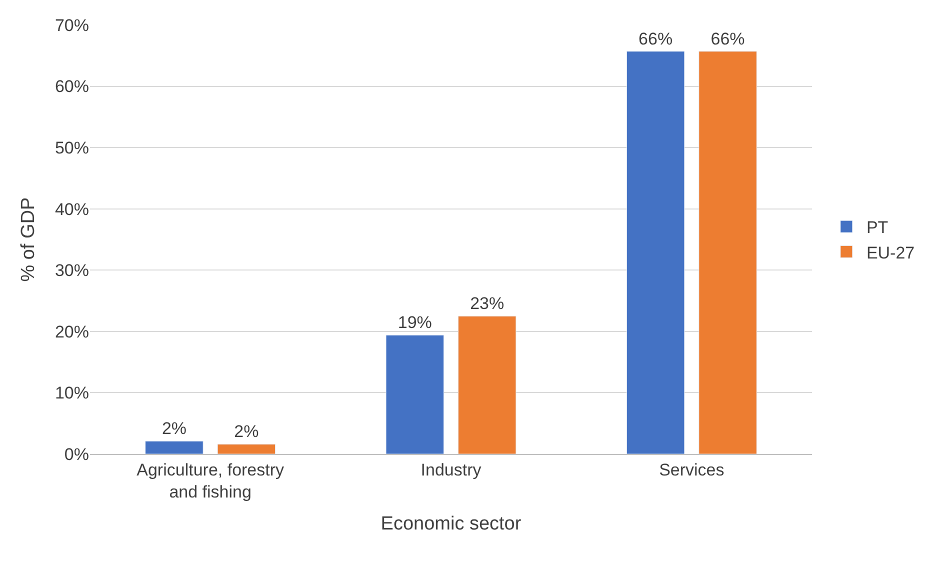 The height and width of the screenshot is (564, 932). Describe the element at coordinates (877, 228) in the screenshot. I see `legend-label: PT` at that location.